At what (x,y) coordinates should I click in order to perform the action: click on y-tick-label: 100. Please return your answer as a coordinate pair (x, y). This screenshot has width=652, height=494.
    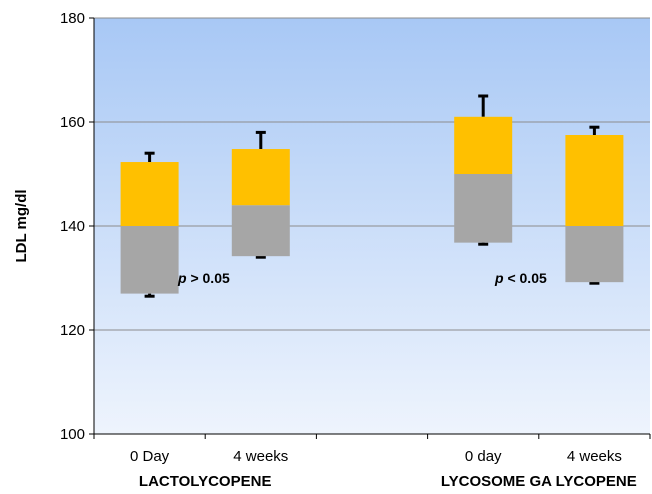
    Looking at the image, I should click on (72, 434).